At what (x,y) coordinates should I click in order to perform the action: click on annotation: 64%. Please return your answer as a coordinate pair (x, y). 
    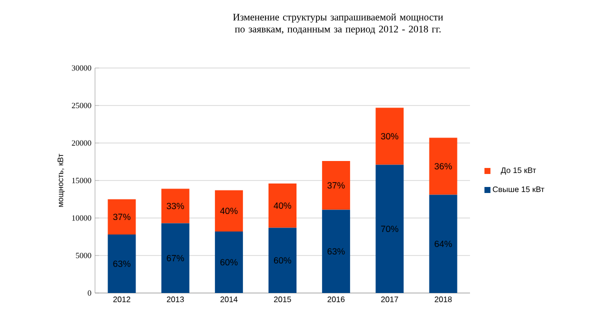
    Looking at the image, I should click on (443, 244).